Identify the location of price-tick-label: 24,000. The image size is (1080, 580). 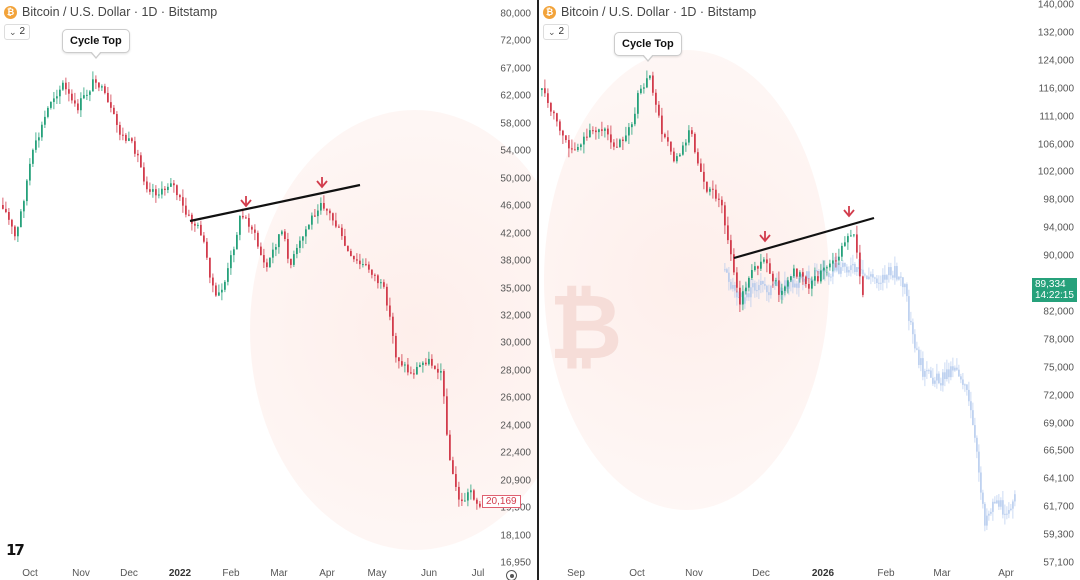
(515, 426).